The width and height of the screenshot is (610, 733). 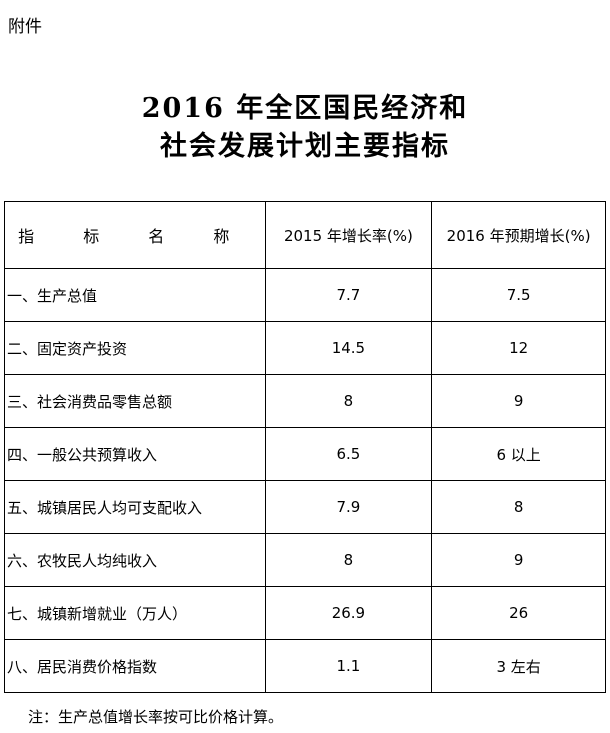 What do you see at coordinates (348, 613) in the screenshot?
I see `growth-2015: 26.9` at bounding box center [348, 613].